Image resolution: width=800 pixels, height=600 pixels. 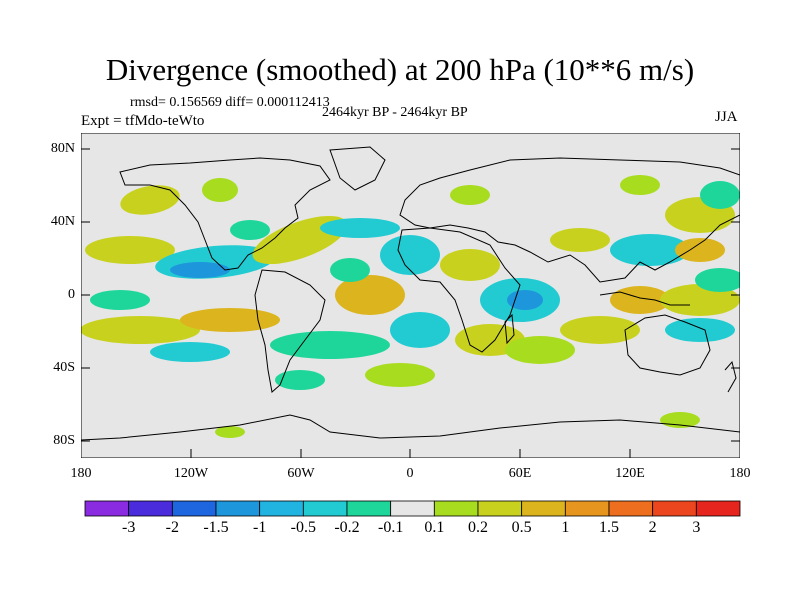 I want to click on coastline-south-america, so click(x=290, y=331).